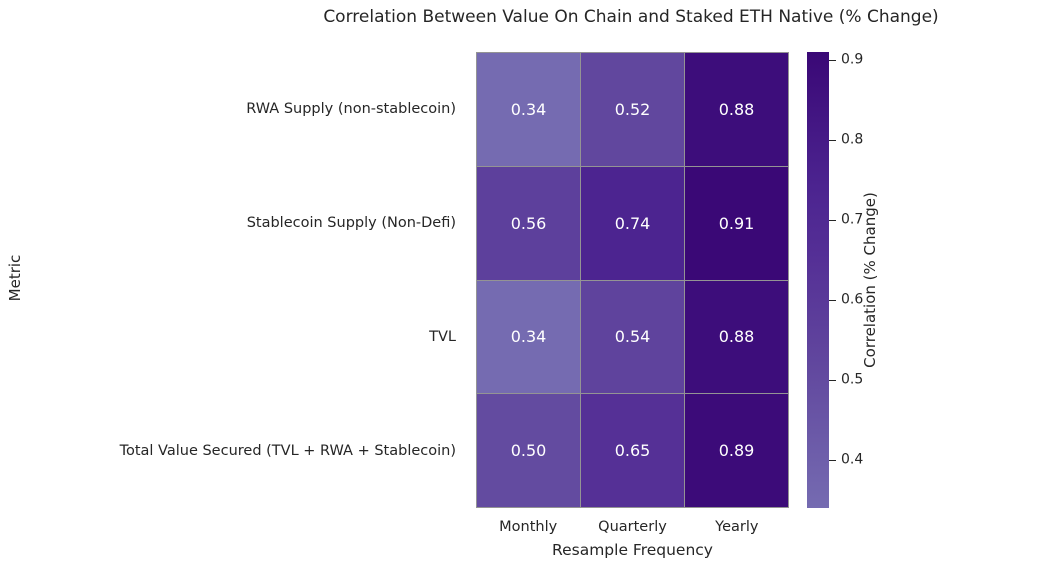  I want to click on colorbar-tick-label: 0.9, so click(852, 59).